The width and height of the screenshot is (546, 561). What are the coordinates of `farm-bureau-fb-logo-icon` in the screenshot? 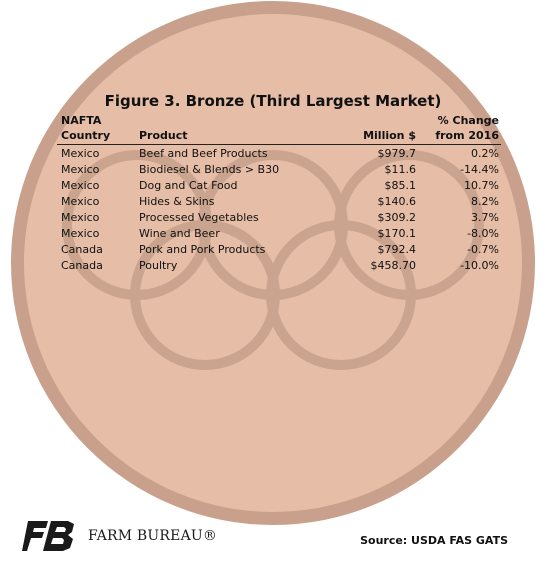 It's located at (48, 536).